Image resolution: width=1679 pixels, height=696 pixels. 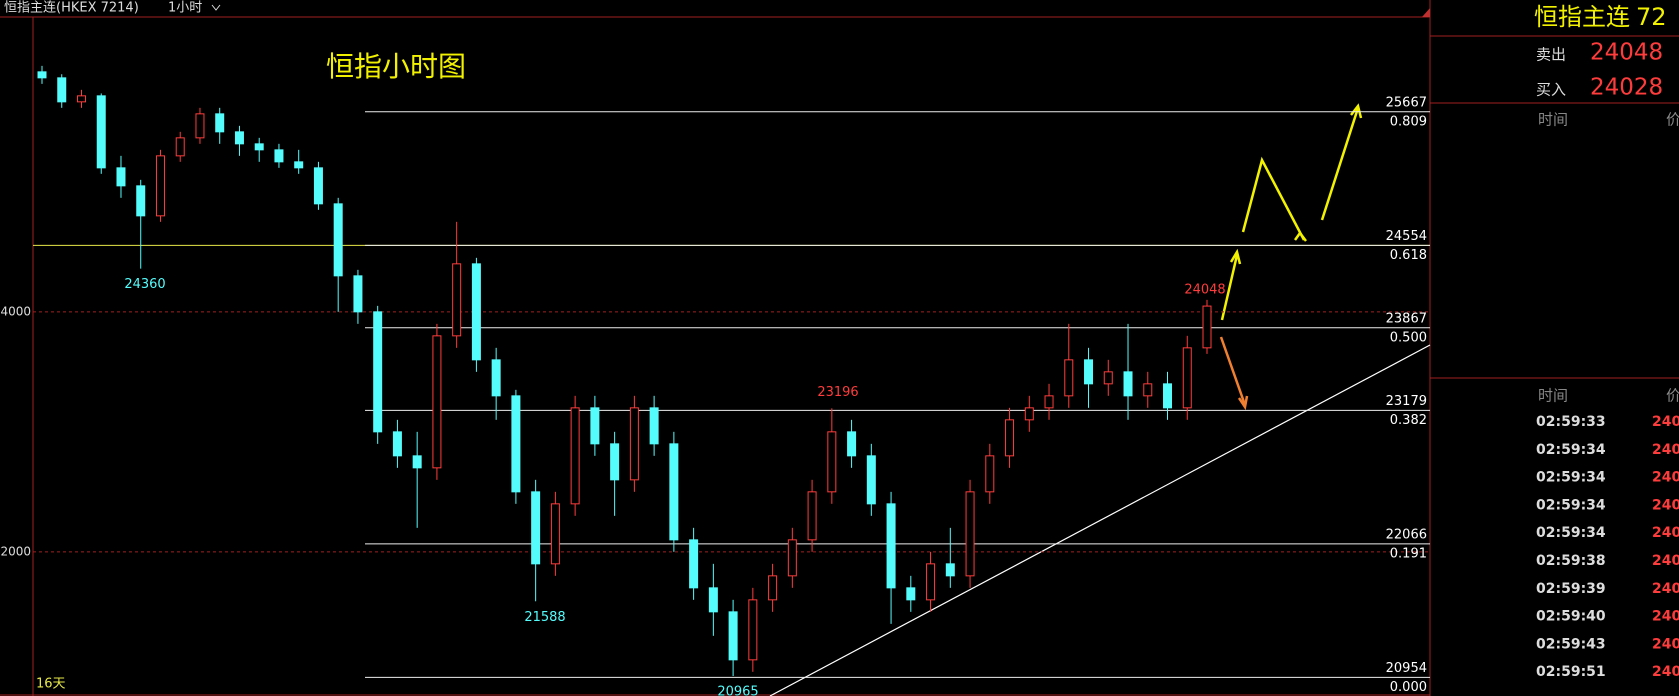 What do you see at coordinates (1551, 55) in the screenshot?
I see `sell-label: 卖出` at bounding box center [1551, 55].